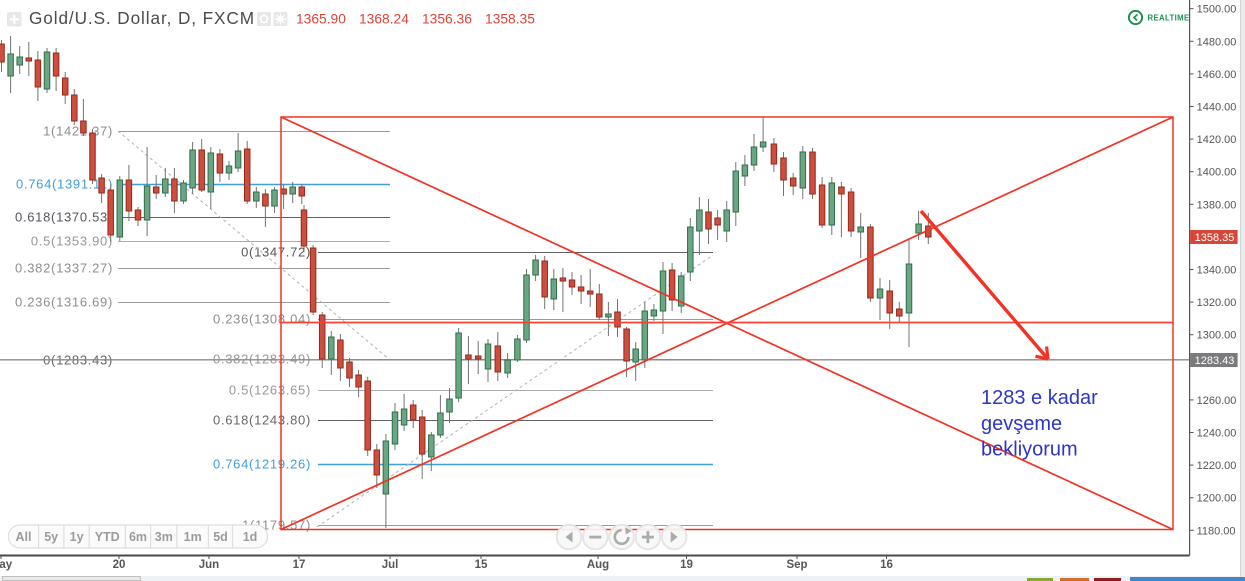  What do you see at coordinates (1217, 108) in the screenshot?
I see `svg-text: 1440.00` at bounding box center [1217, 108].